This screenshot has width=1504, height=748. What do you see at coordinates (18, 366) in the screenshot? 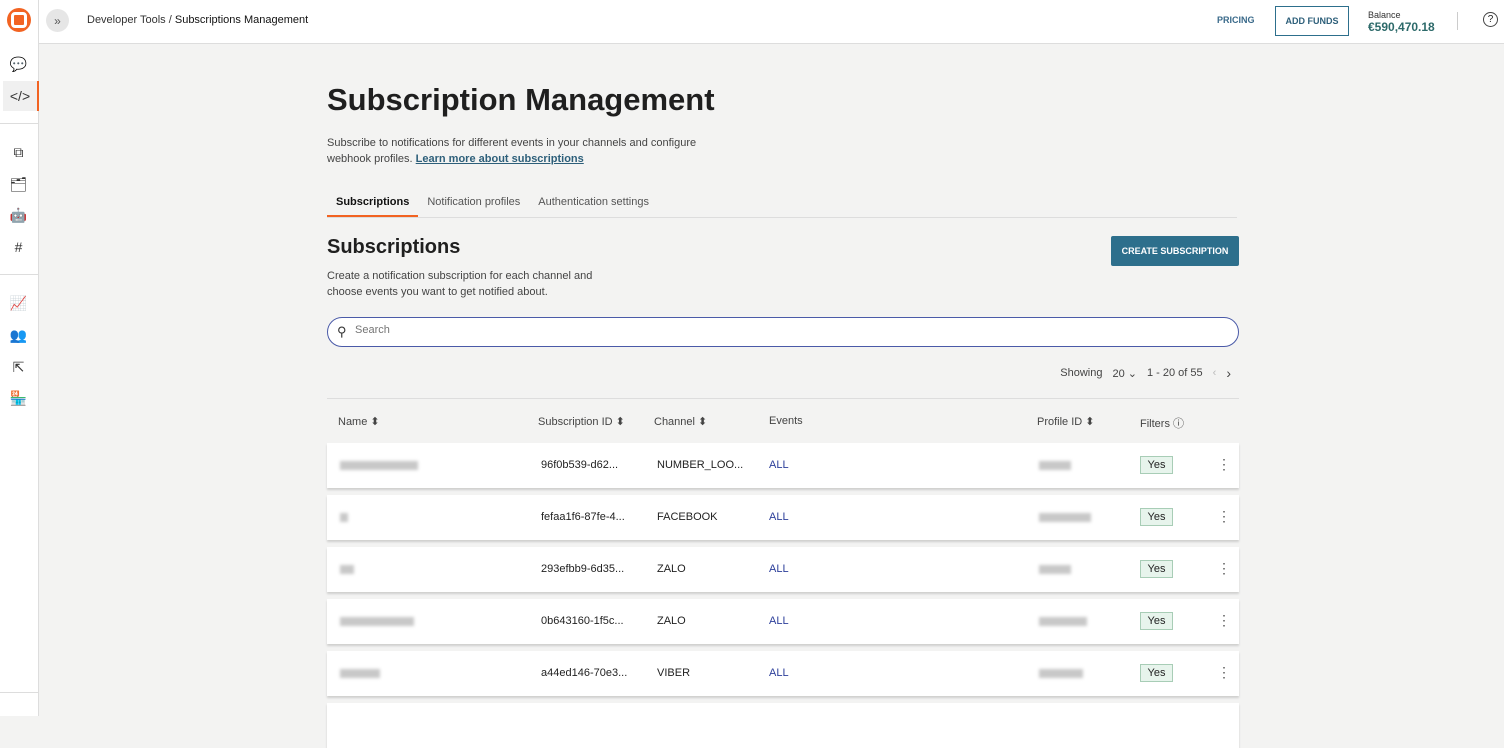
I see `campaigns-icon: ⇱` at bounding box center [18, 366].